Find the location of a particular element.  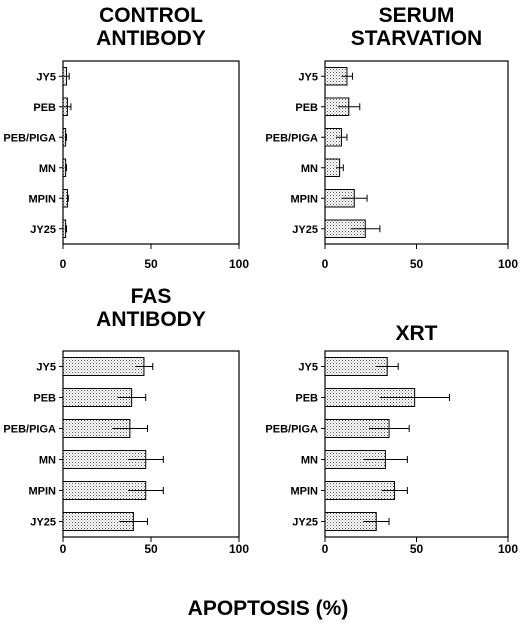

shared-x-axis-label: APOPTOSIS (%) is located at coordinates (268, 608).